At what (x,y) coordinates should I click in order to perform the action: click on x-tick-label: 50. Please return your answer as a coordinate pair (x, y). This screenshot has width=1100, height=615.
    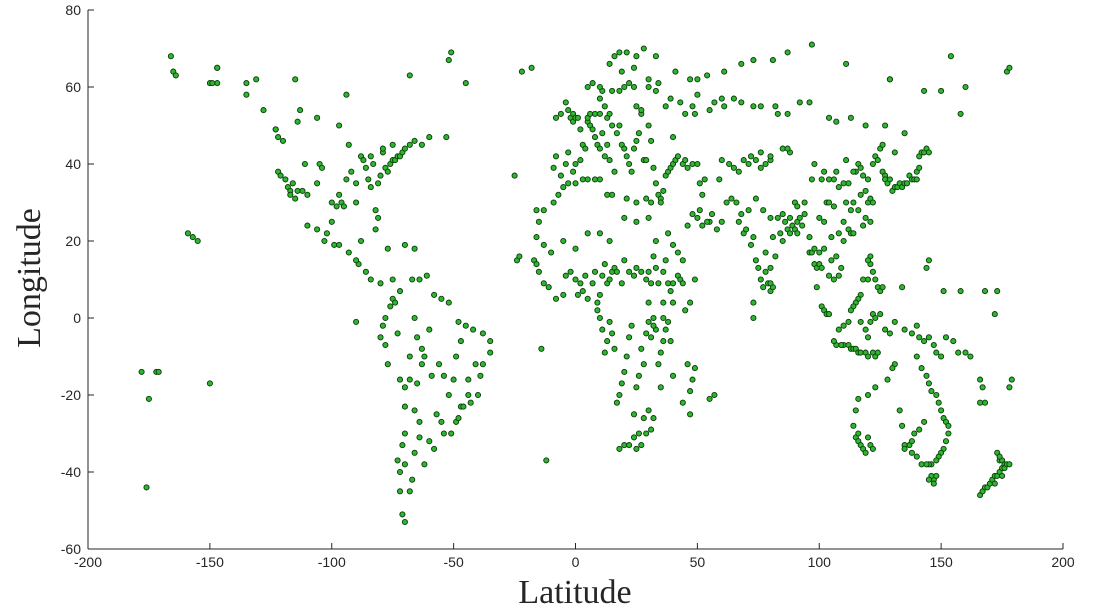
    Looking at the image, I should click on (698, 562).